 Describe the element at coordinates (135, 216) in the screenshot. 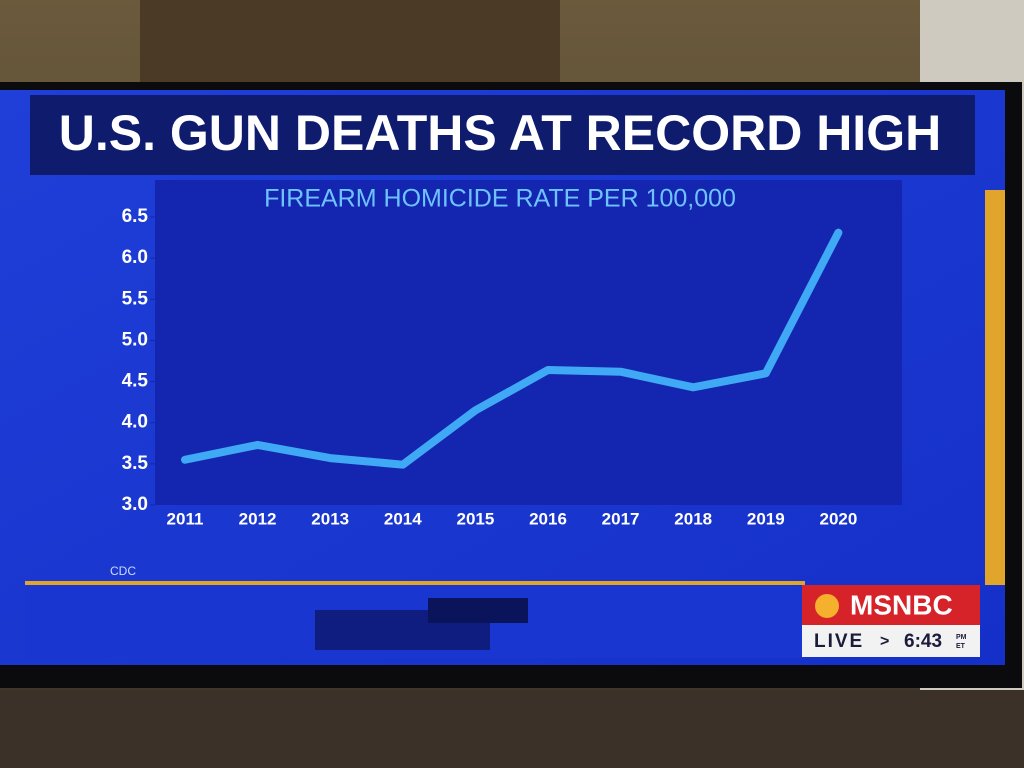

I see `y-tick-label: 6.5` at that location.